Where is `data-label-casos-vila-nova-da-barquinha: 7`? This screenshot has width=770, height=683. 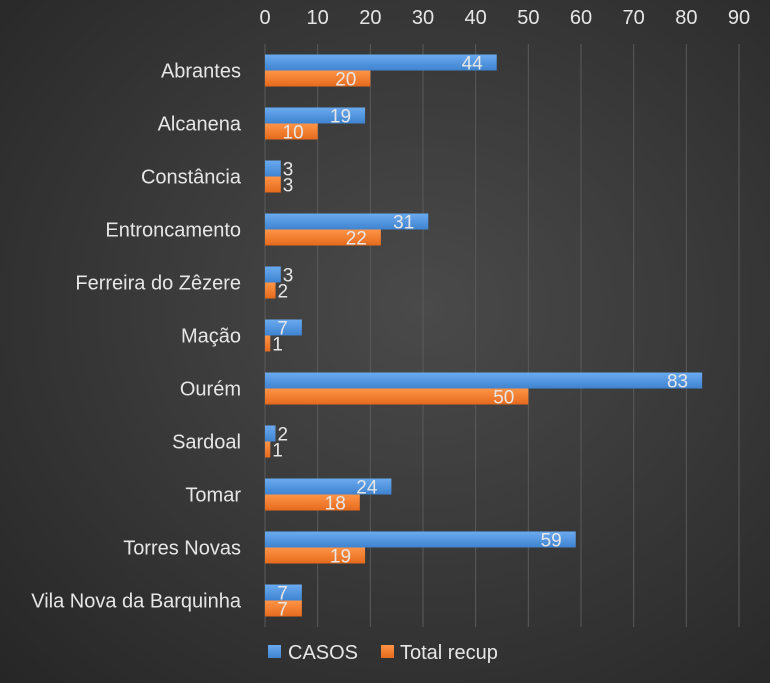
data-label-casos-vila-nova-da-barquinha: 7 is located at coordinates (282, 594).